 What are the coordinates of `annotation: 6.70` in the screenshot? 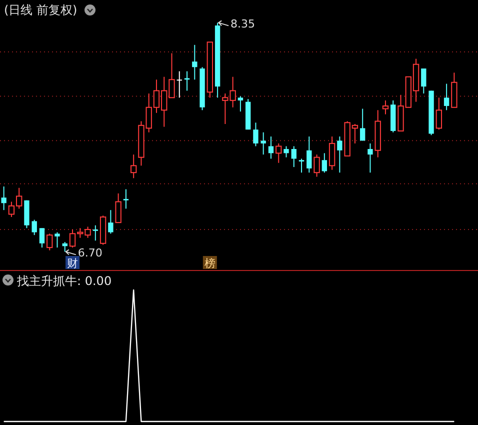 It's located at (90, 253).